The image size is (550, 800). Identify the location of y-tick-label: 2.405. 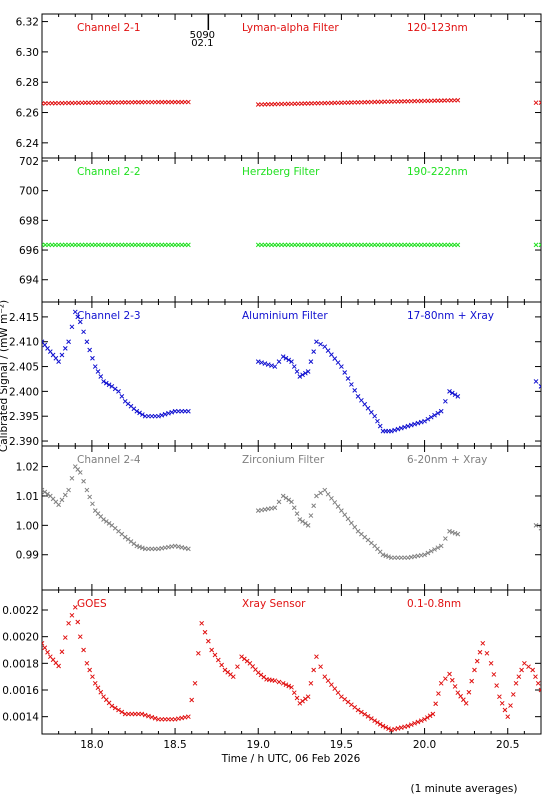
(24, 368).